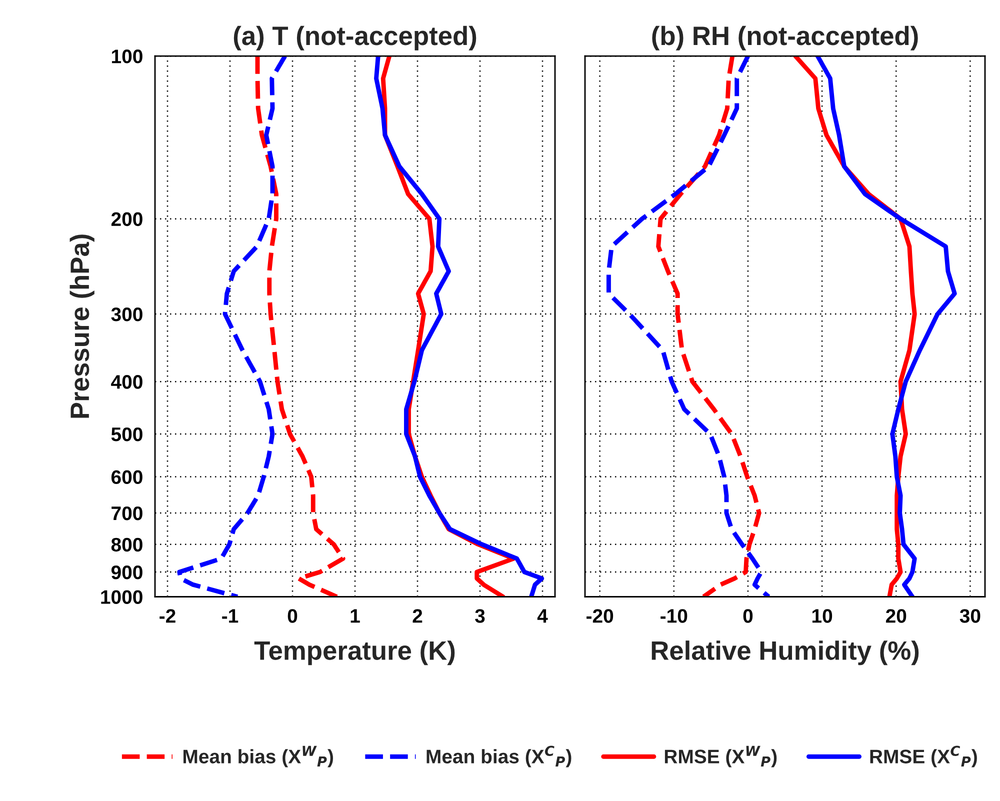  Describe the element at coordinates (355, 616) in the screenshot. I see `x-tick-label: 1` at that location.